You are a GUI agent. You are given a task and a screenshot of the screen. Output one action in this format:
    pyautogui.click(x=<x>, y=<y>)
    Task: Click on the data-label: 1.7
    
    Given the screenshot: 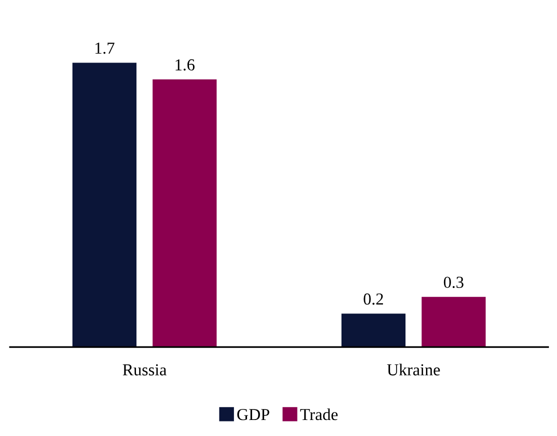 What is the action you would take?
    pyautogui.click(x=105, y=48)
    